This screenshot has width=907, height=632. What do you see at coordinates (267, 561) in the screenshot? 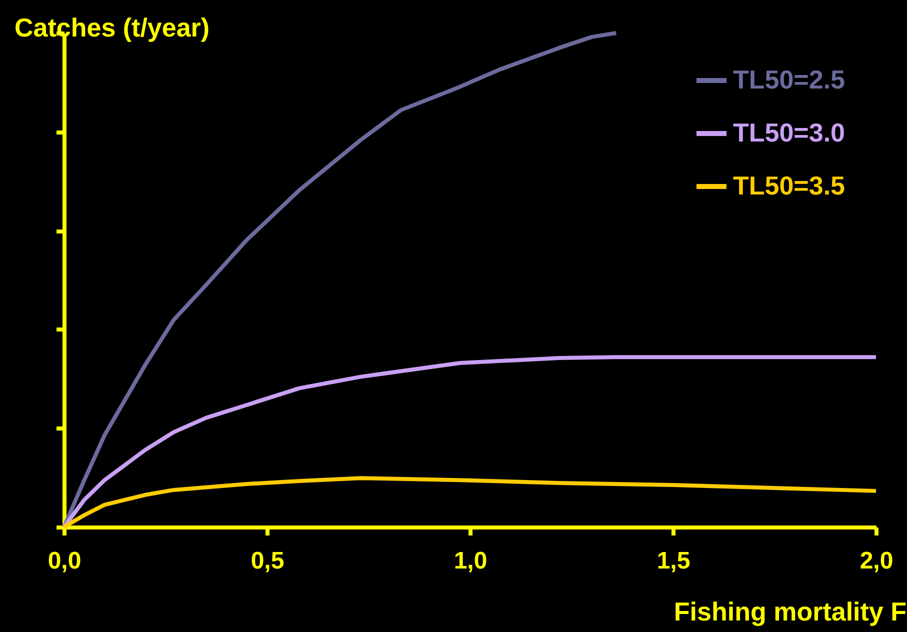
I see `x-tick-label: 0,5` at bounding box center [267, 561].